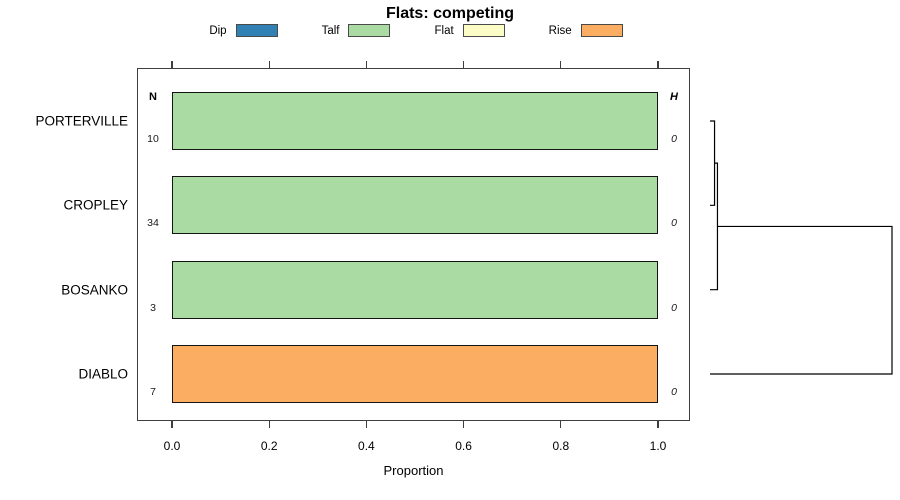 The image size is (900, 500). I want to click on bar-segment-rise, so click(415, 374).